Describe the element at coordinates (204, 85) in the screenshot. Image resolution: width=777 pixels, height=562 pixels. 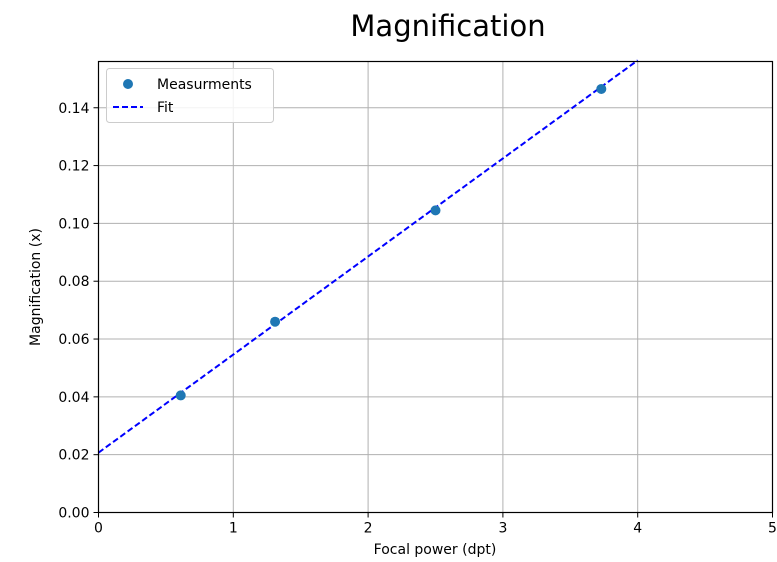
I see `legend-label-measurments: Measurments` at that location.